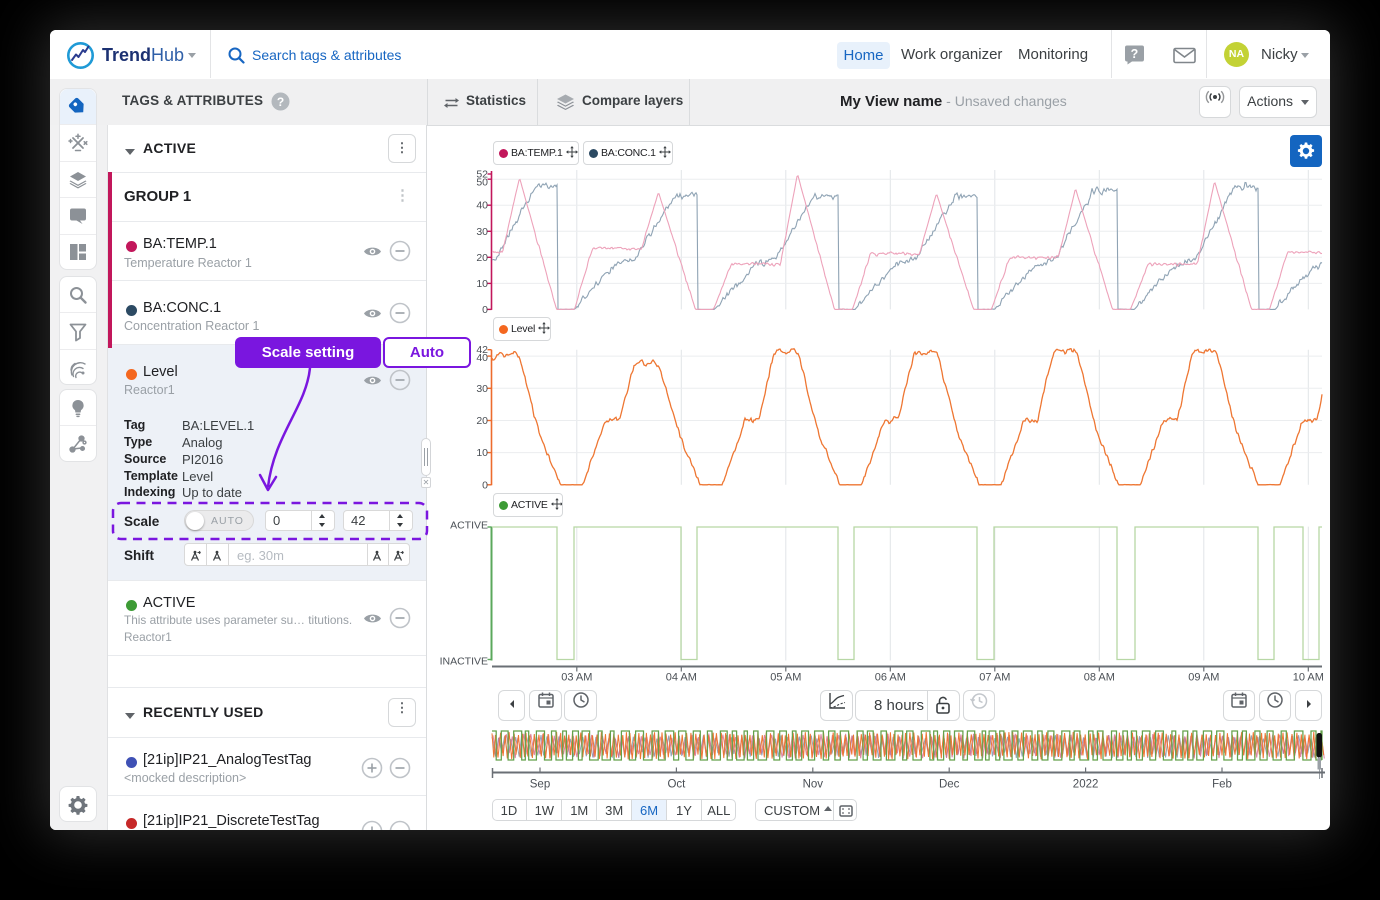 The image size is (1380, 900). Describe the element at coordinates (469, 526) in the screenshot. I see `svg-text: ACTIVE` at that location.